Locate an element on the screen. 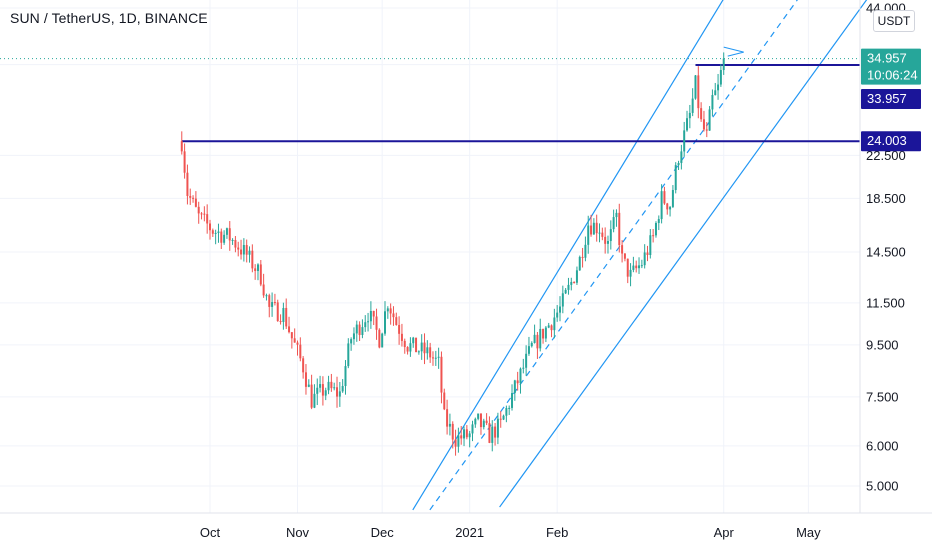  level-tag-33957-text: 33.957 is located at coordinates (887, 98).